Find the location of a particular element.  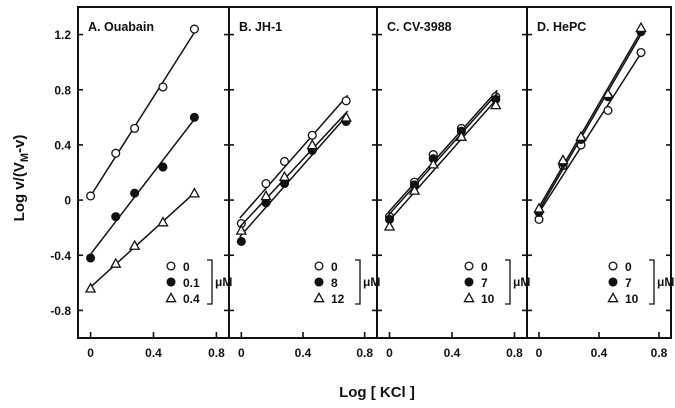

y-axis-label-main: Log v/(V is located at coordinates (19, 191).